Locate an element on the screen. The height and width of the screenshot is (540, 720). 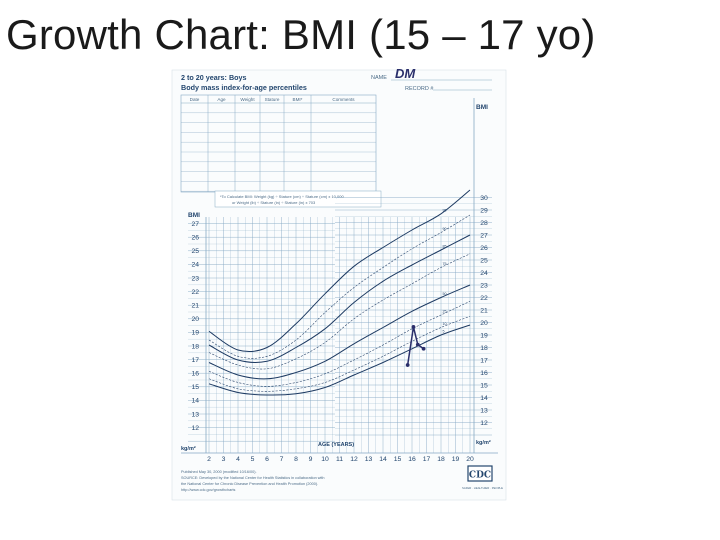
name-label: NAME is located at coordinates (379, 78).